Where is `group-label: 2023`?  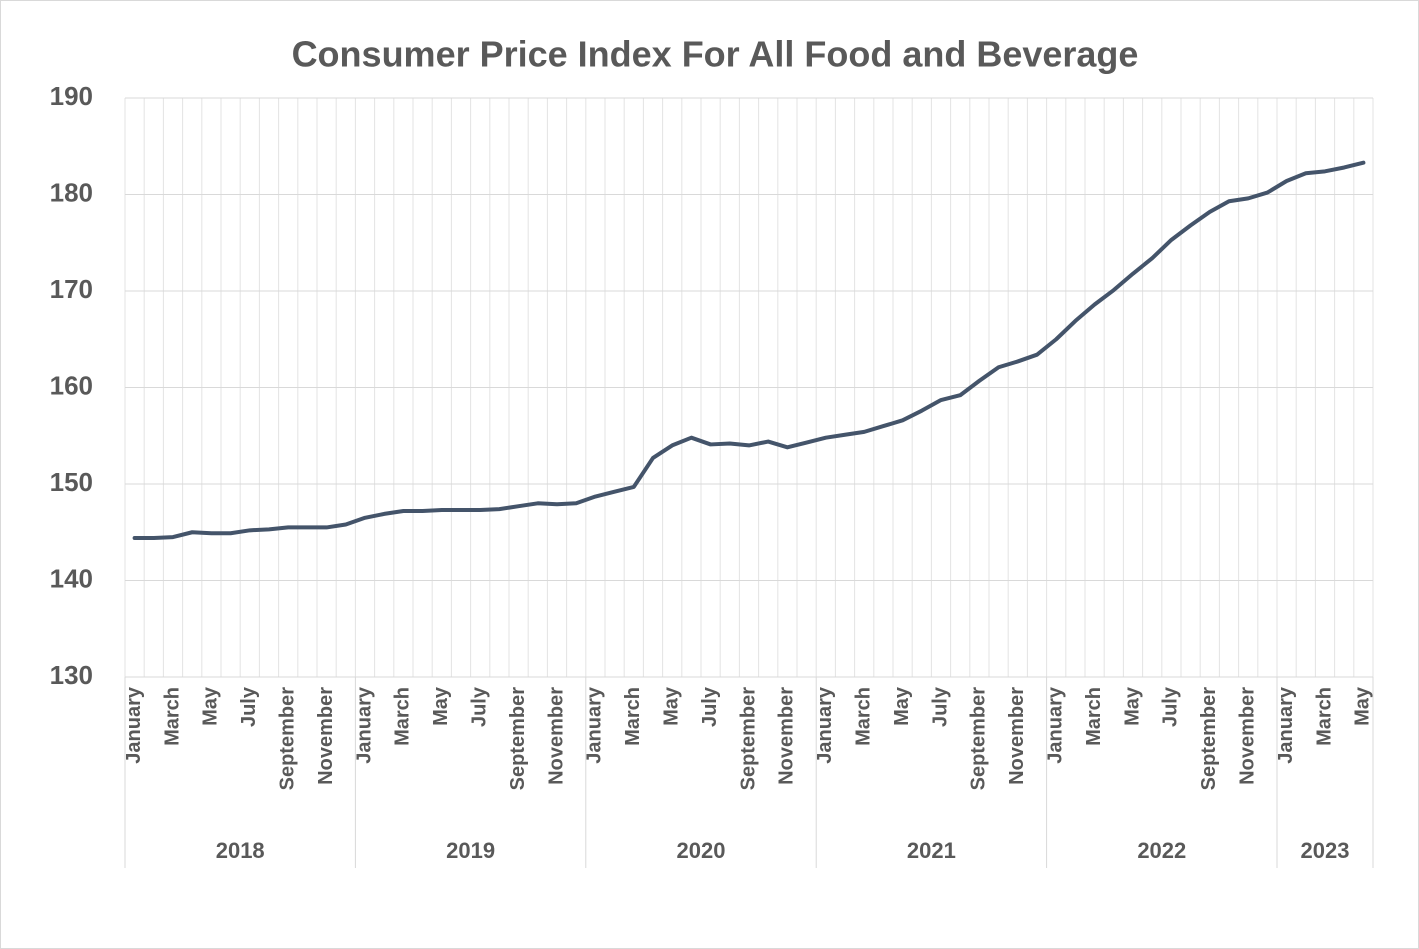
group-label: 2023 is located at coordinates (1325, 850).